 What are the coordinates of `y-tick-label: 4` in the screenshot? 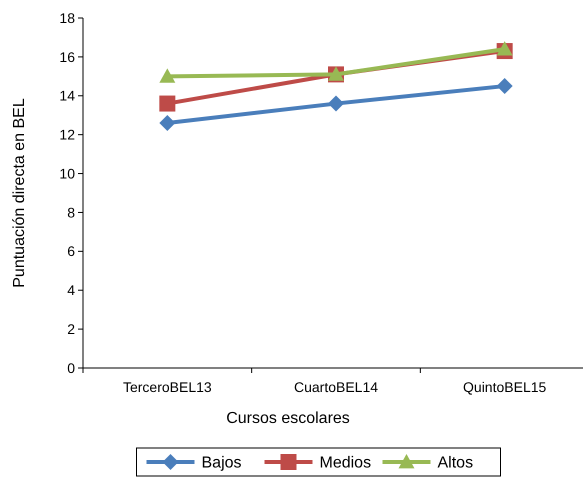 It's located at (71, 290).